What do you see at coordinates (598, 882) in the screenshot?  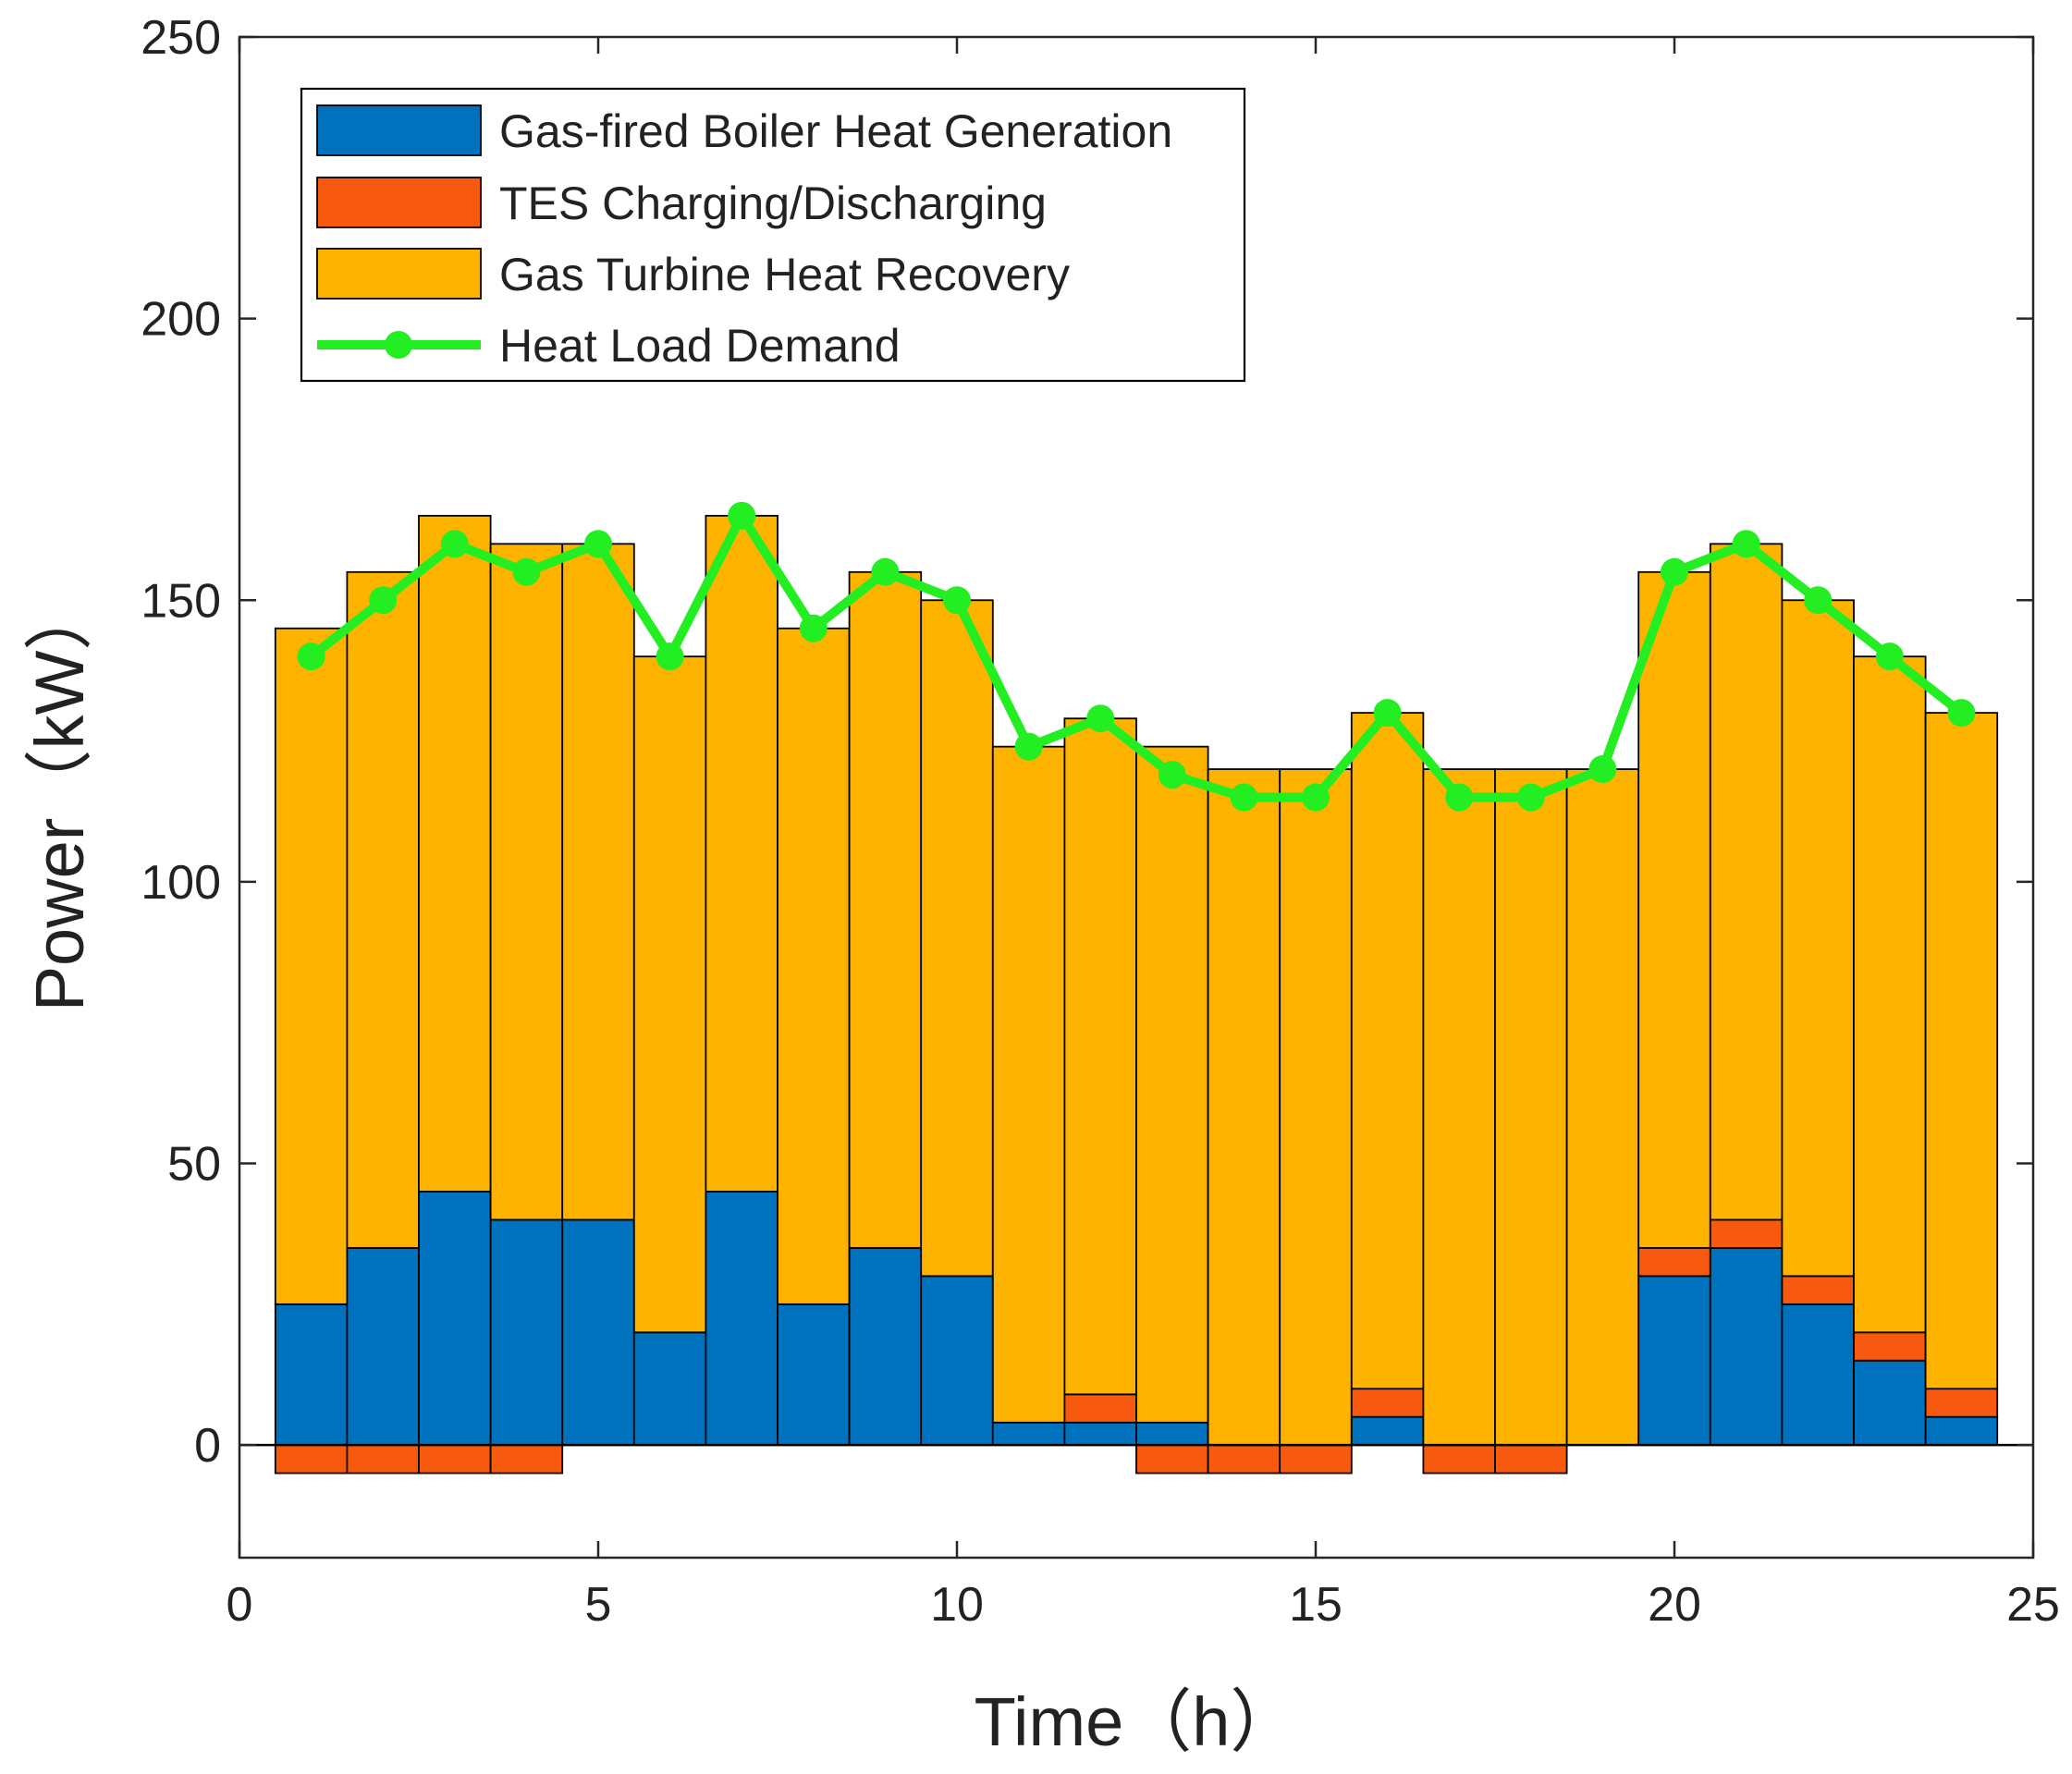 I see `bar-series2-t5` at bounding box center [598, 882].